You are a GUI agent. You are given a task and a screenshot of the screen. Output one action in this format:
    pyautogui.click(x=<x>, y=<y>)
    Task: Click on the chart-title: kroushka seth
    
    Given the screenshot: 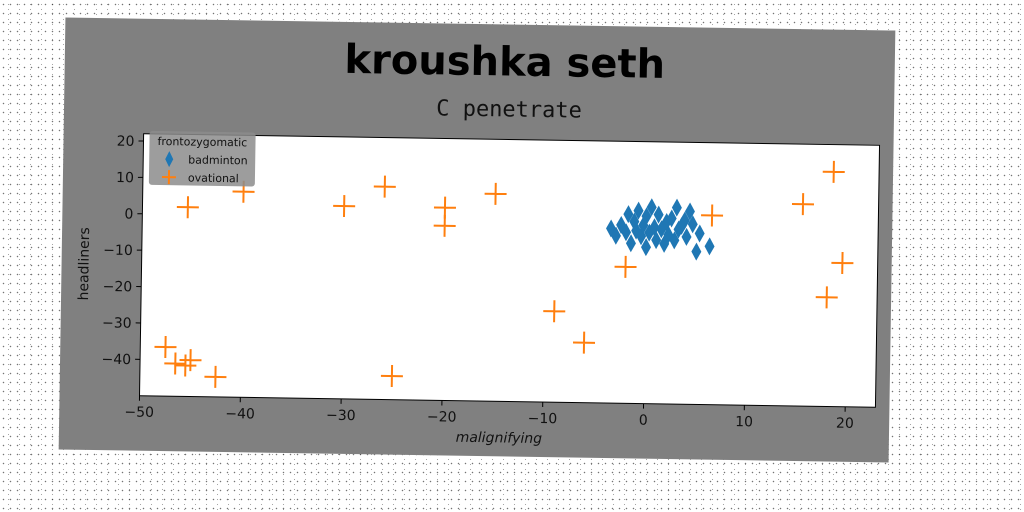 What is the action you would take?
    pyautogui.click(x=504, y=62)
    